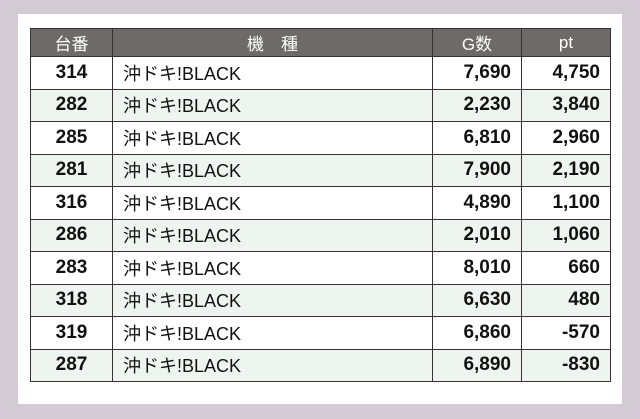 Image resolution: width=640 pixels, height=419 pixels. What do you see at coordinates (477, 105) in the screenshot?
I see `games-cell: 2,230` at bounding box center [477, 105].